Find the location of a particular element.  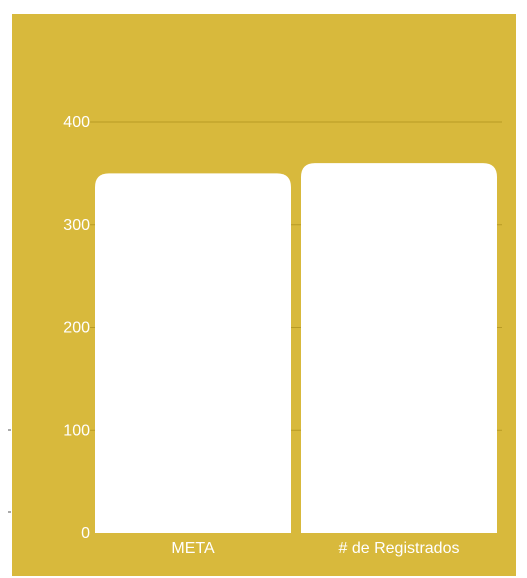

y-tick-label: 100 is located at coordinates (76, 430).